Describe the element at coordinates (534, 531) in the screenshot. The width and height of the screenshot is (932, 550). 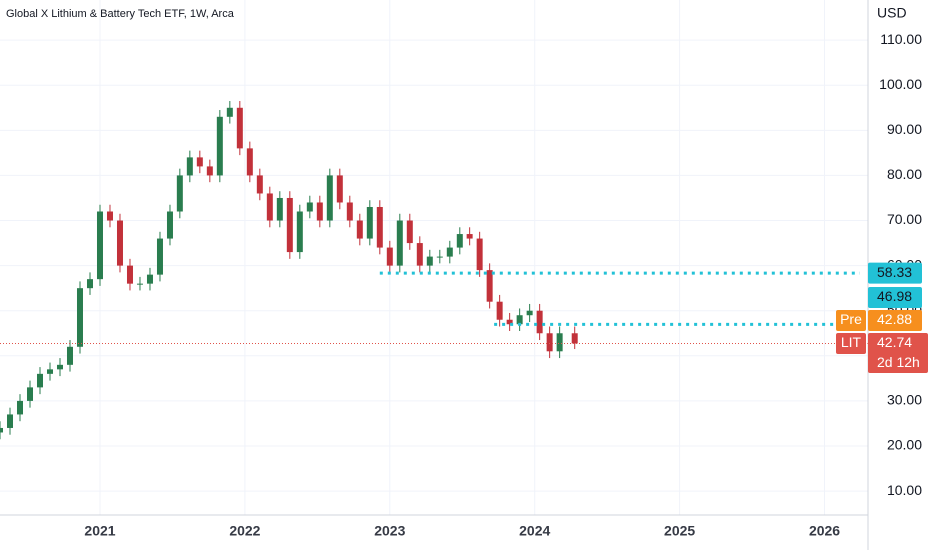
I see `x-tick-label: 2024` at that location.